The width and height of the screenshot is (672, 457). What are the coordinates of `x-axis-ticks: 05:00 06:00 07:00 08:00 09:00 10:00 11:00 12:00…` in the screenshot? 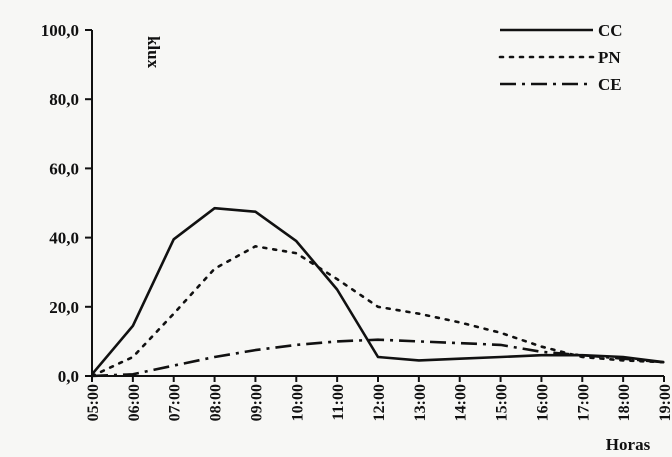 It's located at (378, 398).